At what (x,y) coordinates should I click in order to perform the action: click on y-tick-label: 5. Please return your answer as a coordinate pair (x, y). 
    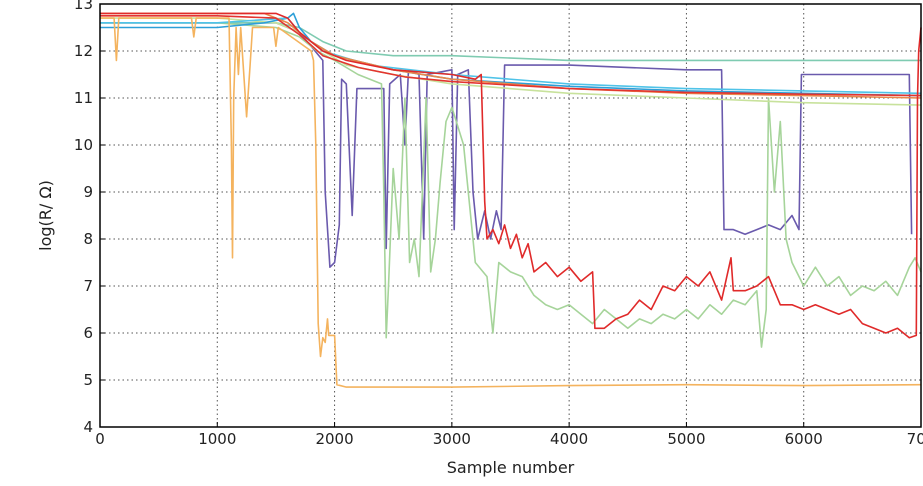
    Looking at the image, I should click on (88, 380).